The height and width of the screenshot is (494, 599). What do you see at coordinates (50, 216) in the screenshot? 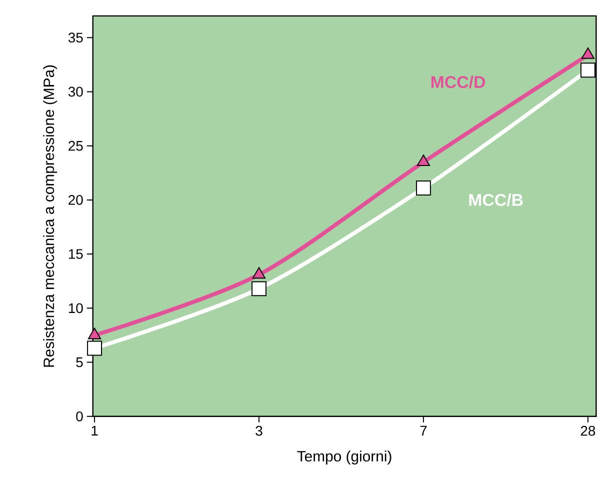
I see `y-axis-title: Resistenza meccanica a compressione (MPa)` at bounding box center [50, 216].